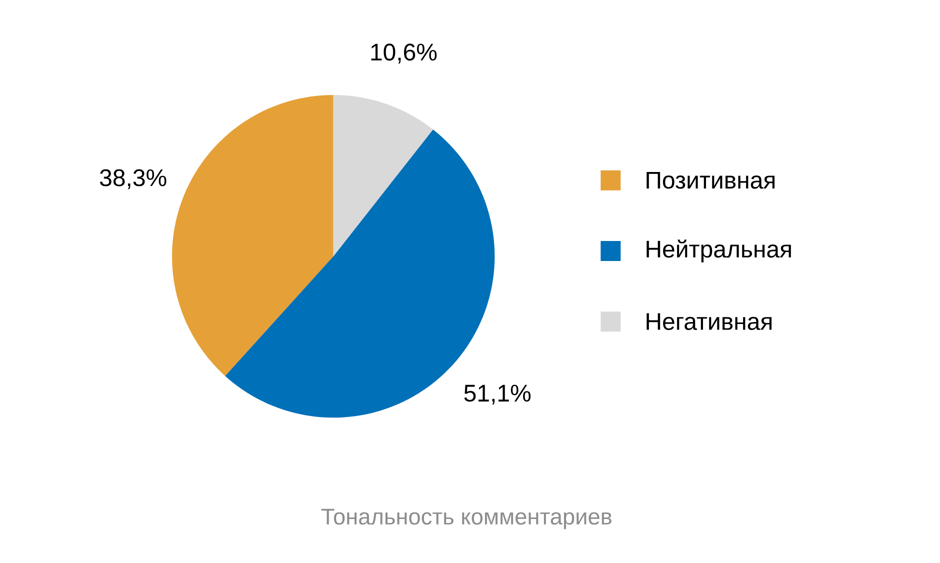 The width and height of the screenshot is (940, 563). What do you see at coordinates (718, 251) in the screenshot?
I see `legend-label: Нейтральная` at bounding box center [718, 251].